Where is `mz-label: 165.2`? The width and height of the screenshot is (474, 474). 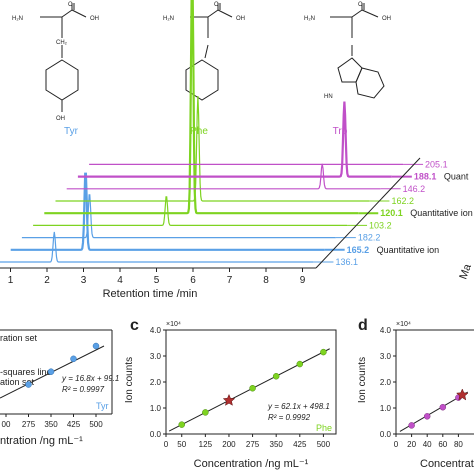
mz-label: 165.2 is located at coordinates (358, 250).